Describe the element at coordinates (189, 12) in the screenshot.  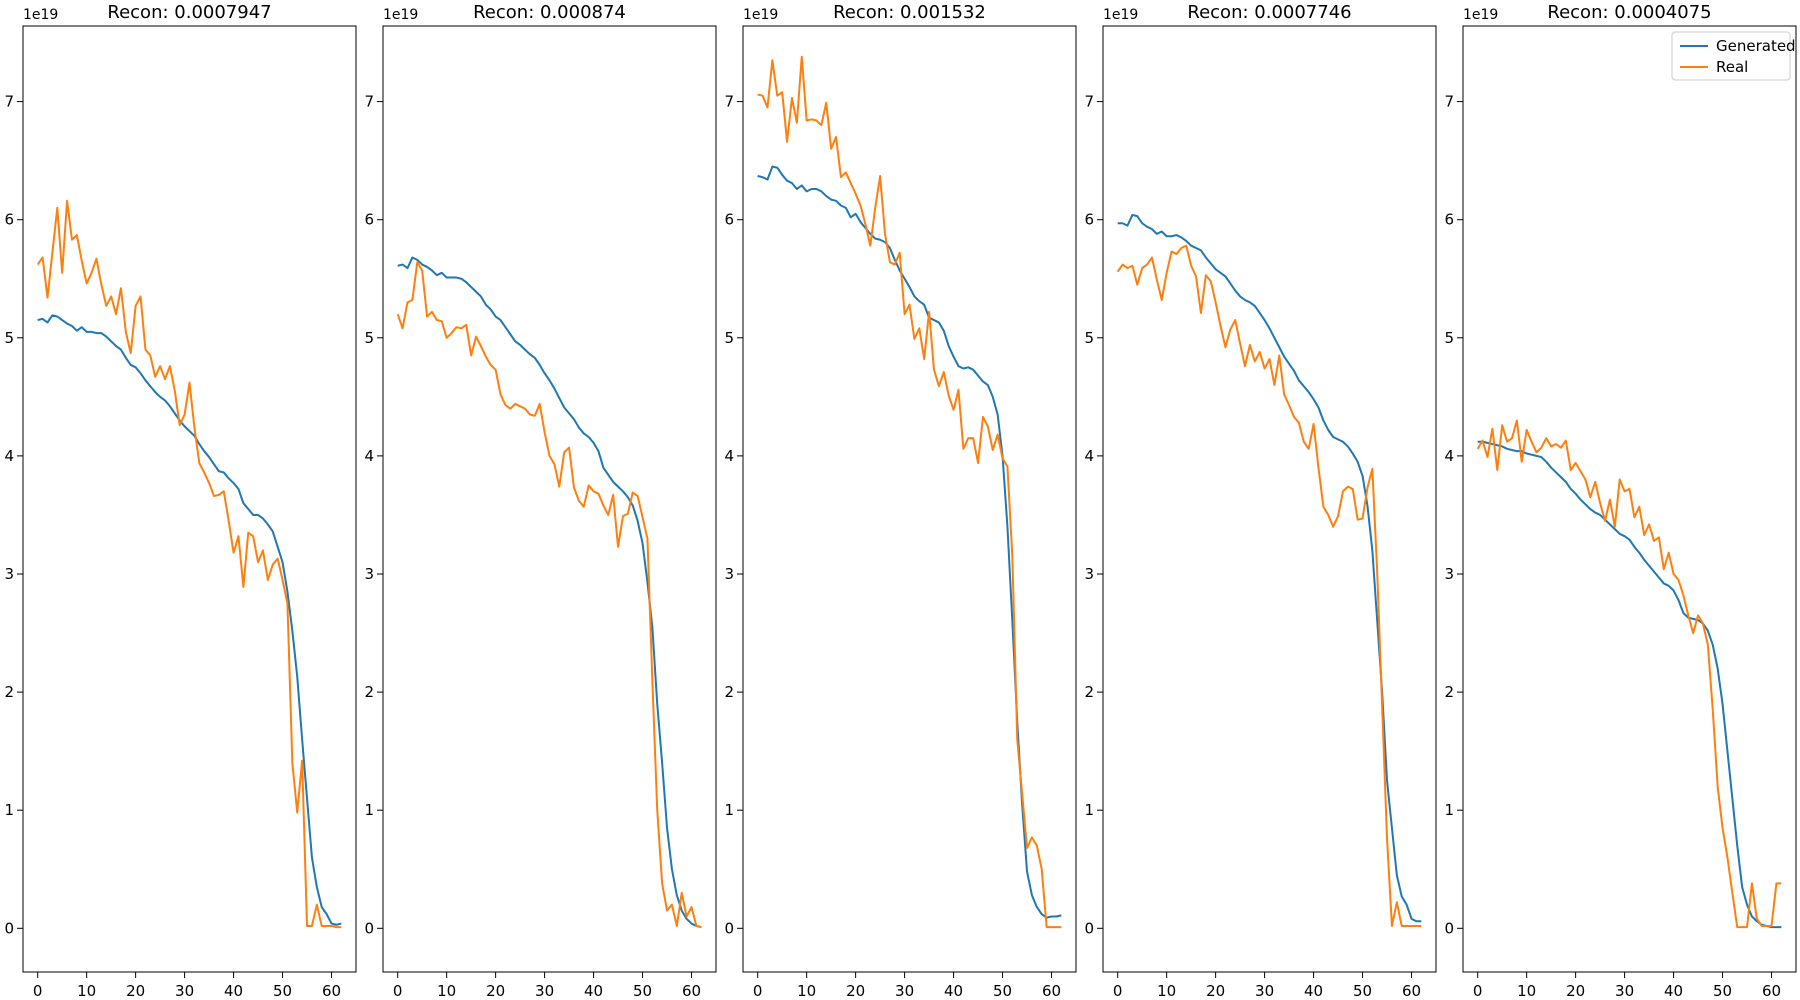
I see `panel-1-title: Recon: 0.0007947` at that location.